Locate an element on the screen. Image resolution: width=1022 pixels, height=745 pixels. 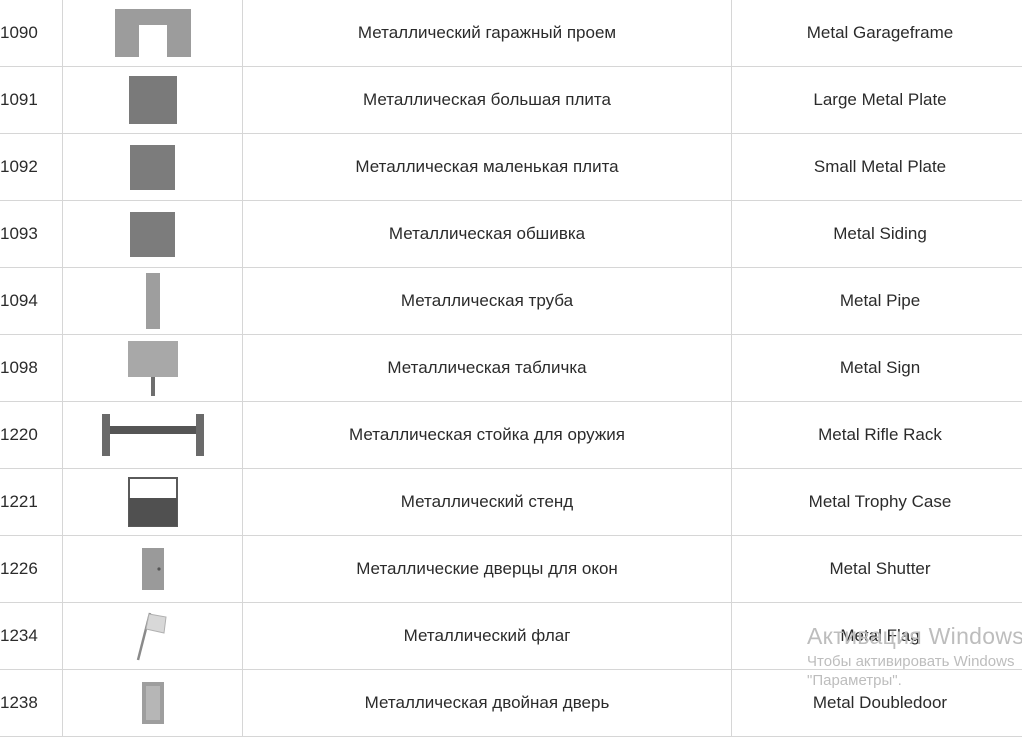
item-id: 1090 is located at coordinates (31, 33).